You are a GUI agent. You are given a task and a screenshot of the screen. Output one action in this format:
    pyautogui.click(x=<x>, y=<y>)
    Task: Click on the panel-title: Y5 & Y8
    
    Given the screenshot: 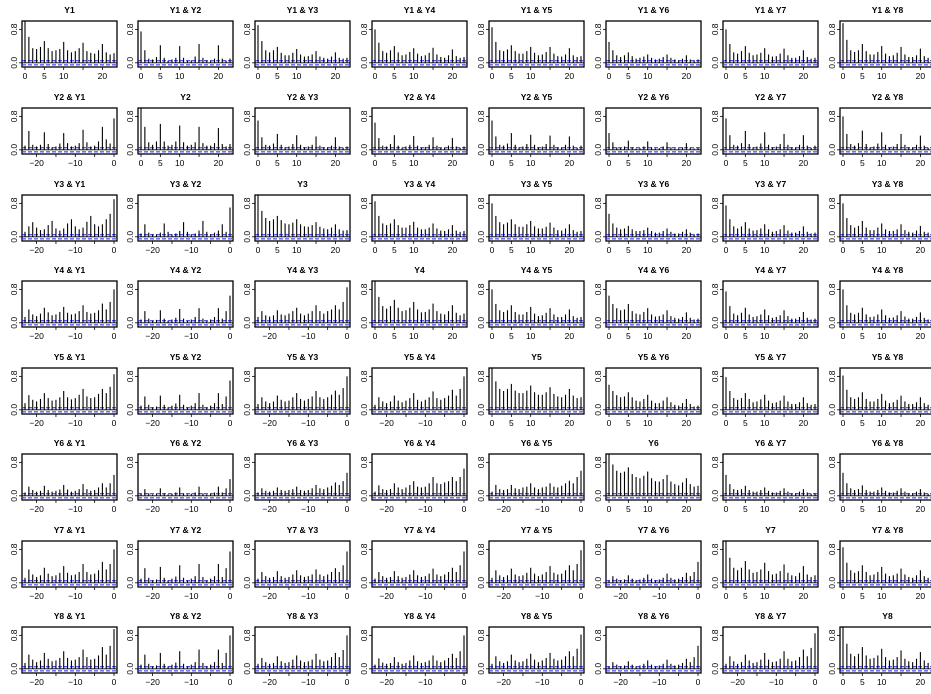 What is the action you would take?
    pyautogui.click(x=888, y=357)
    